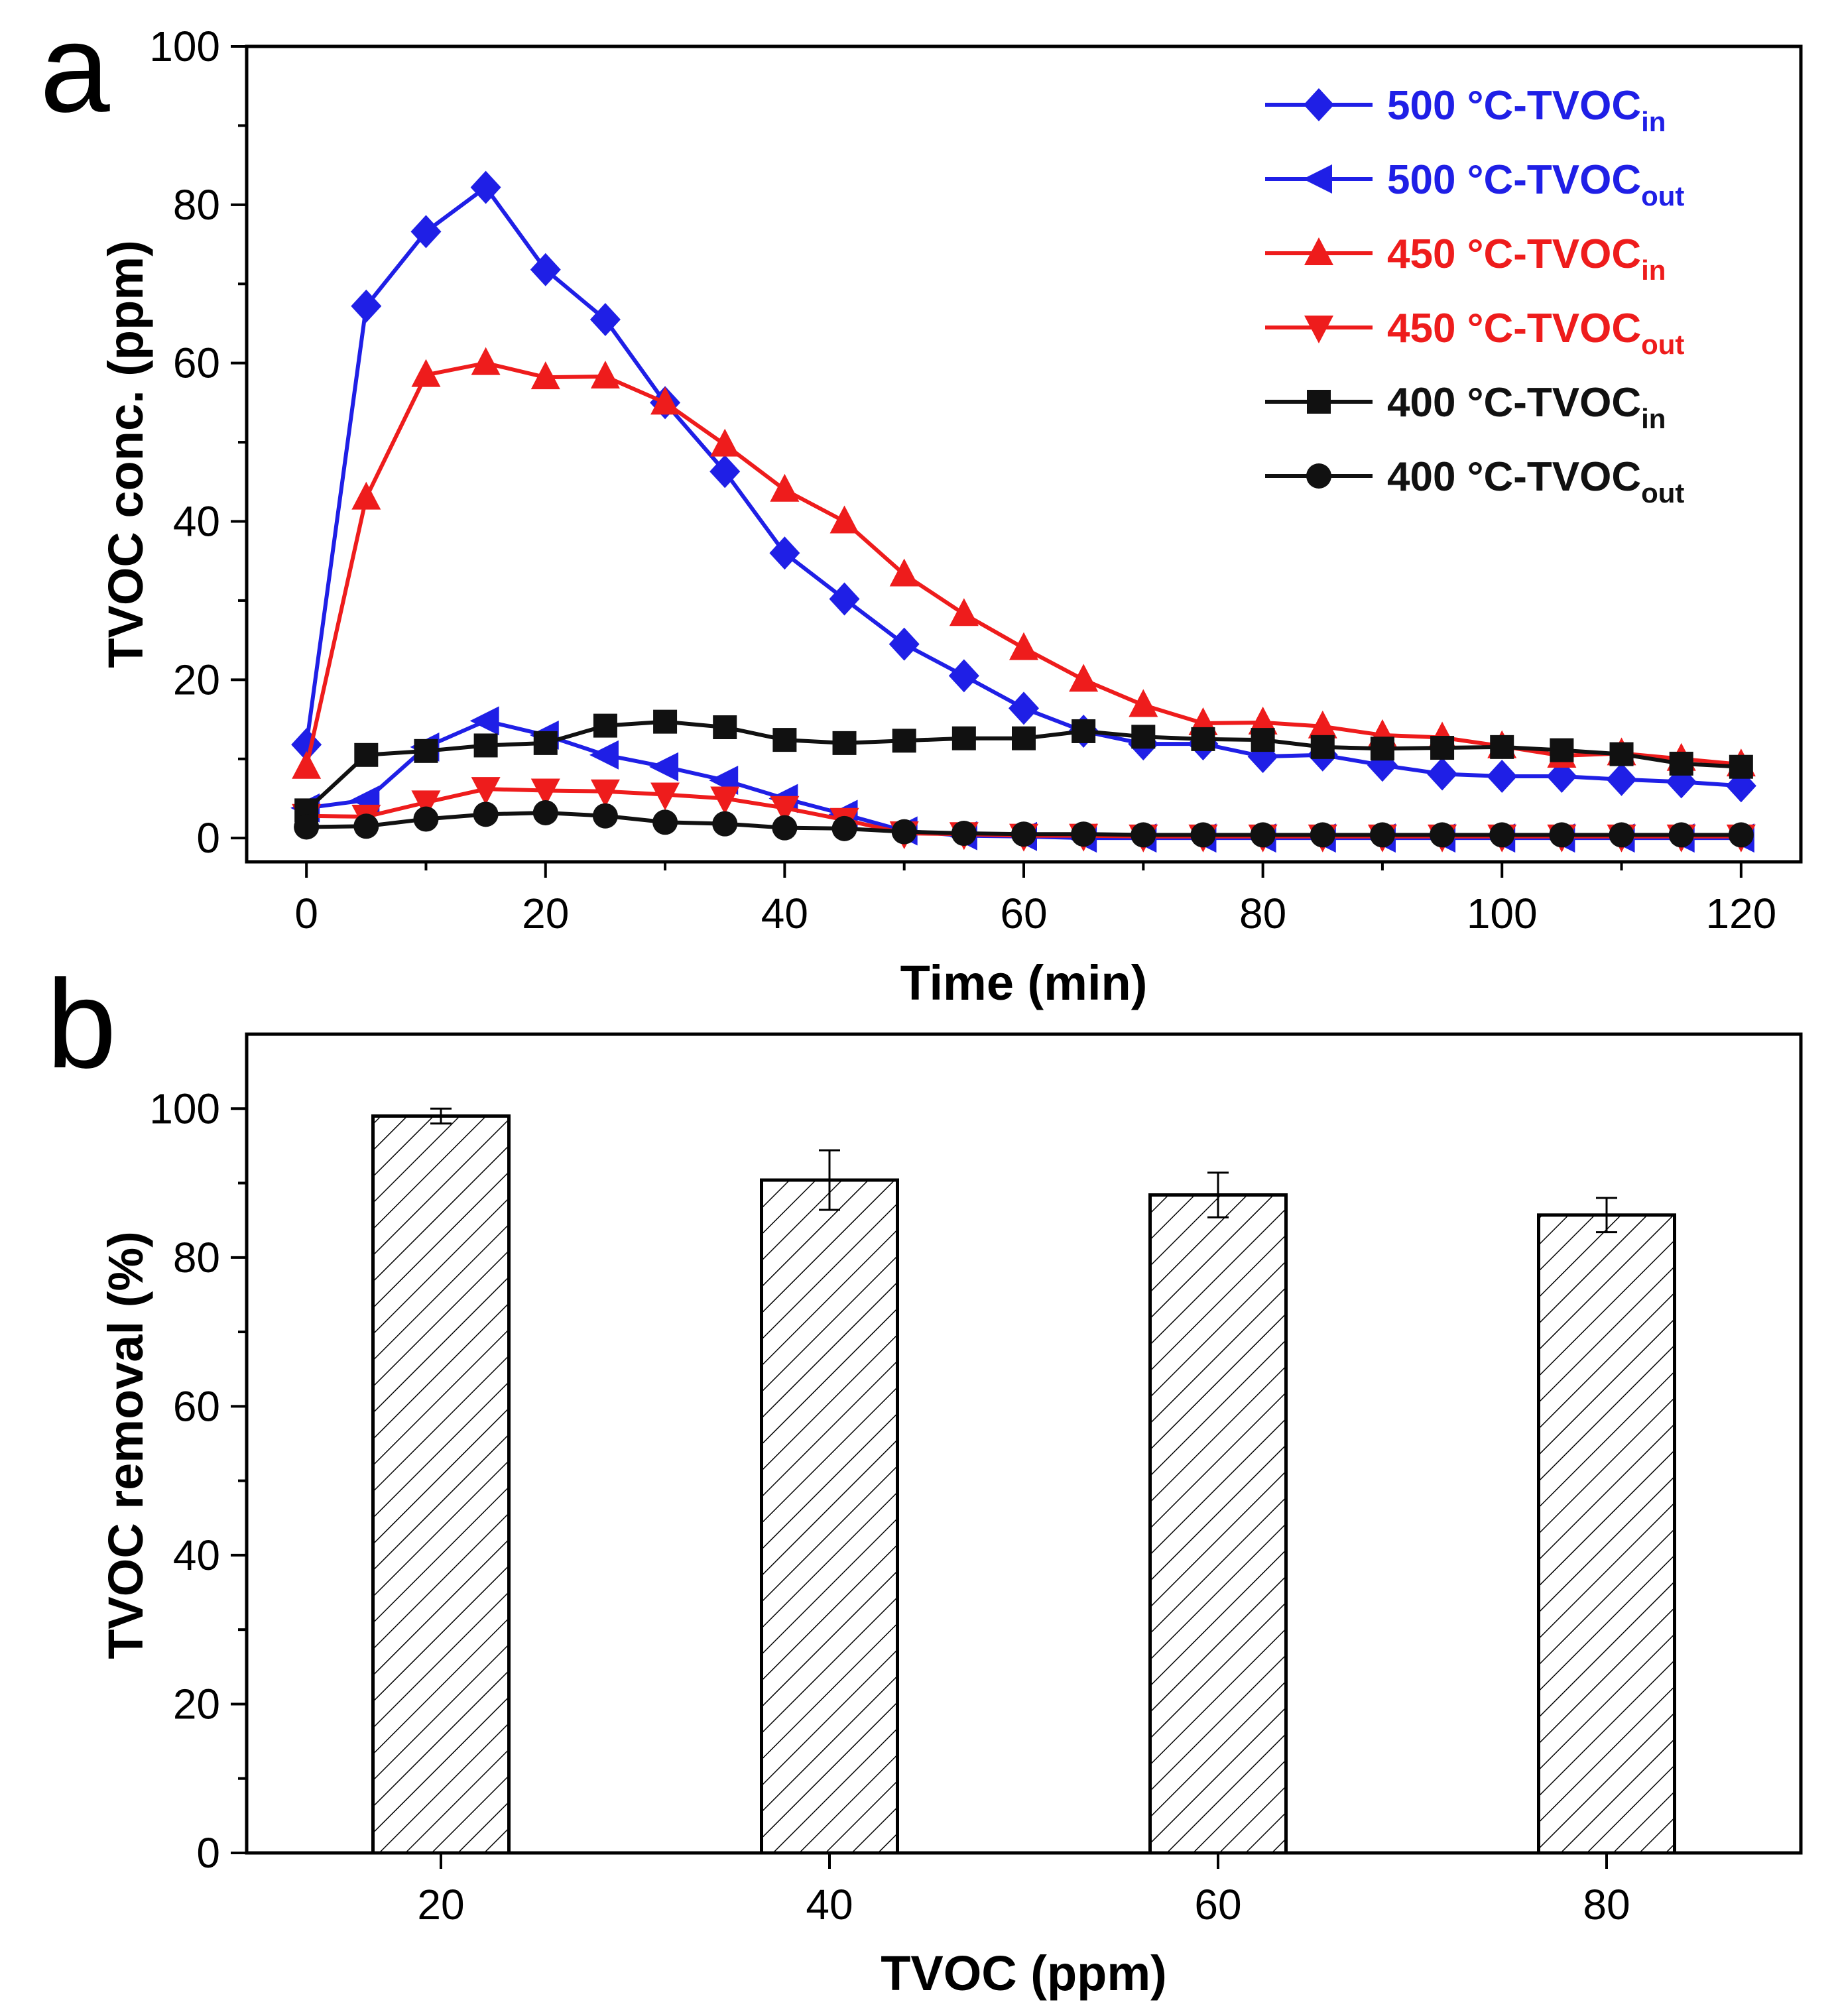 This screenshot has width=1838, height=2016. What do you see at coordinates (1023, 913) in the screenshot?
I see `panel-a-x-tick-label: 60` at bounding box center [1023, 913].